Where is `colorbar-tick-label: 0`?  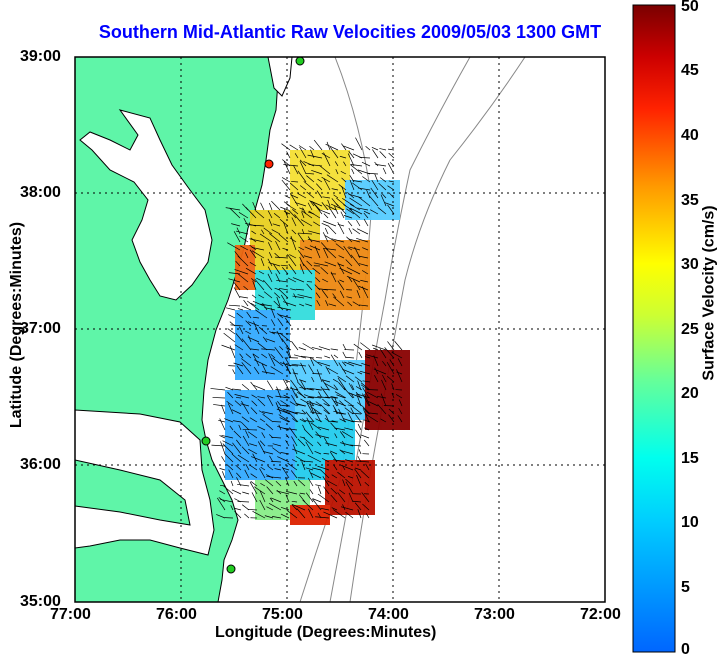 colorbar-tick-label: 0 is located at coordinates (685, 649).